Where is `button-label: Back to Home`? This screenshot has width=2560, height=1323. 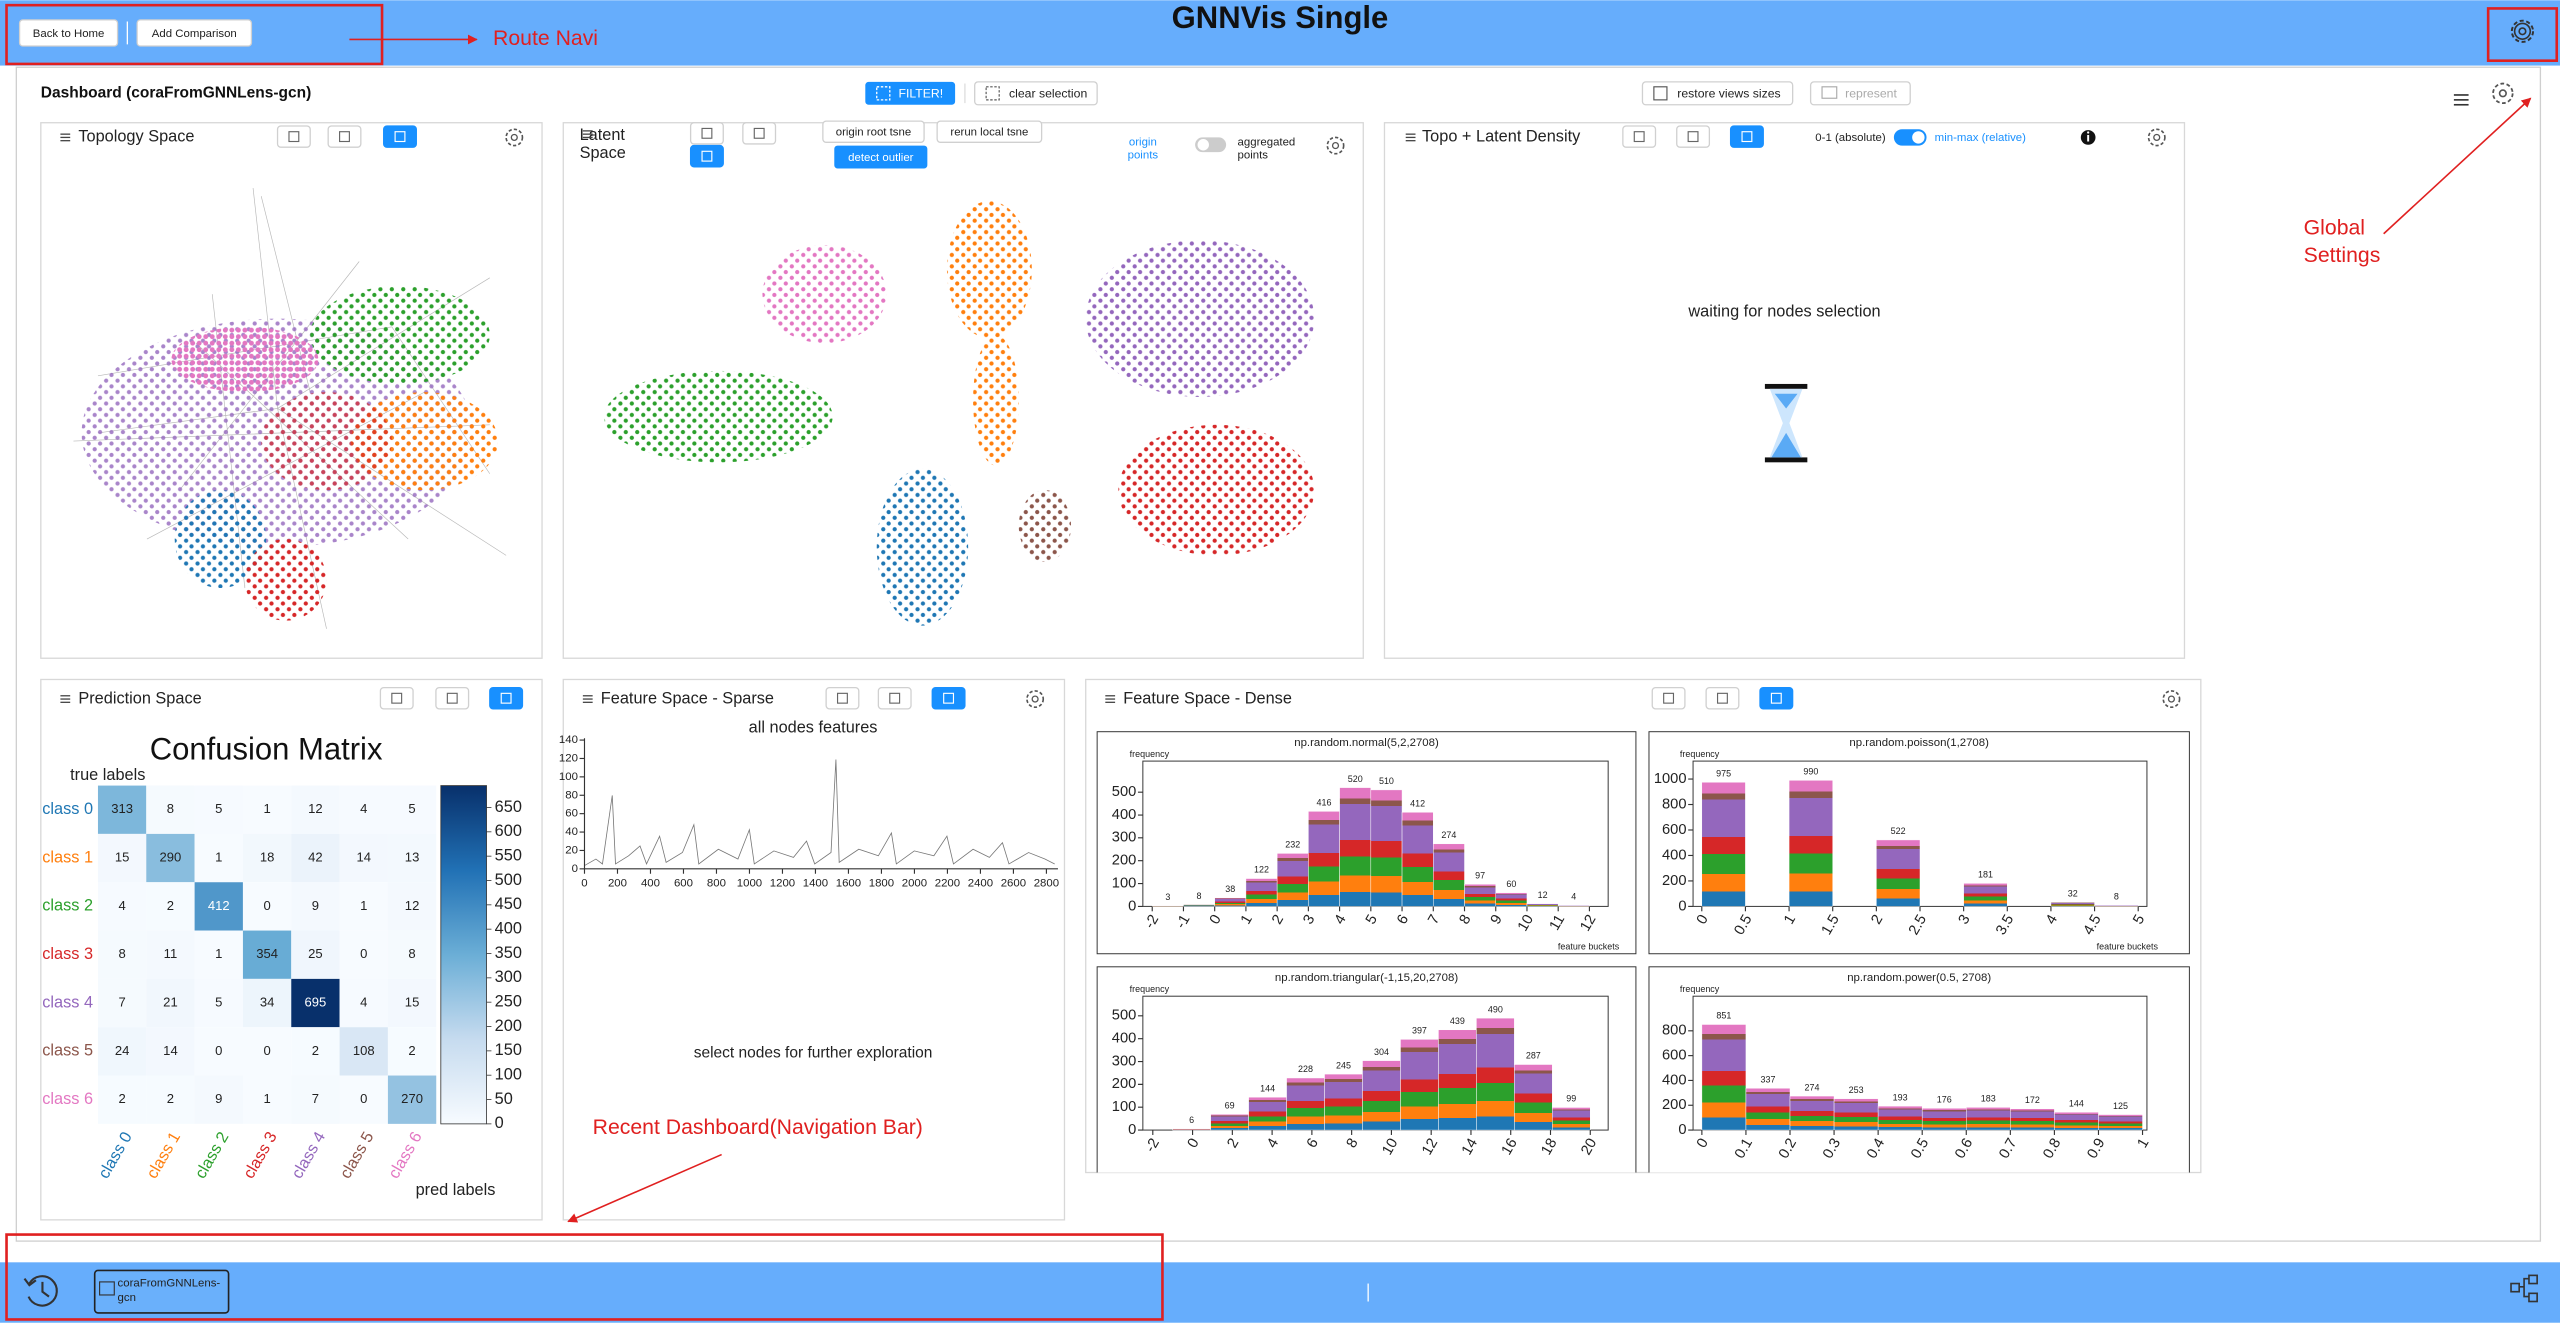
button-label: Back to Home is located at coordinates (69, 34).